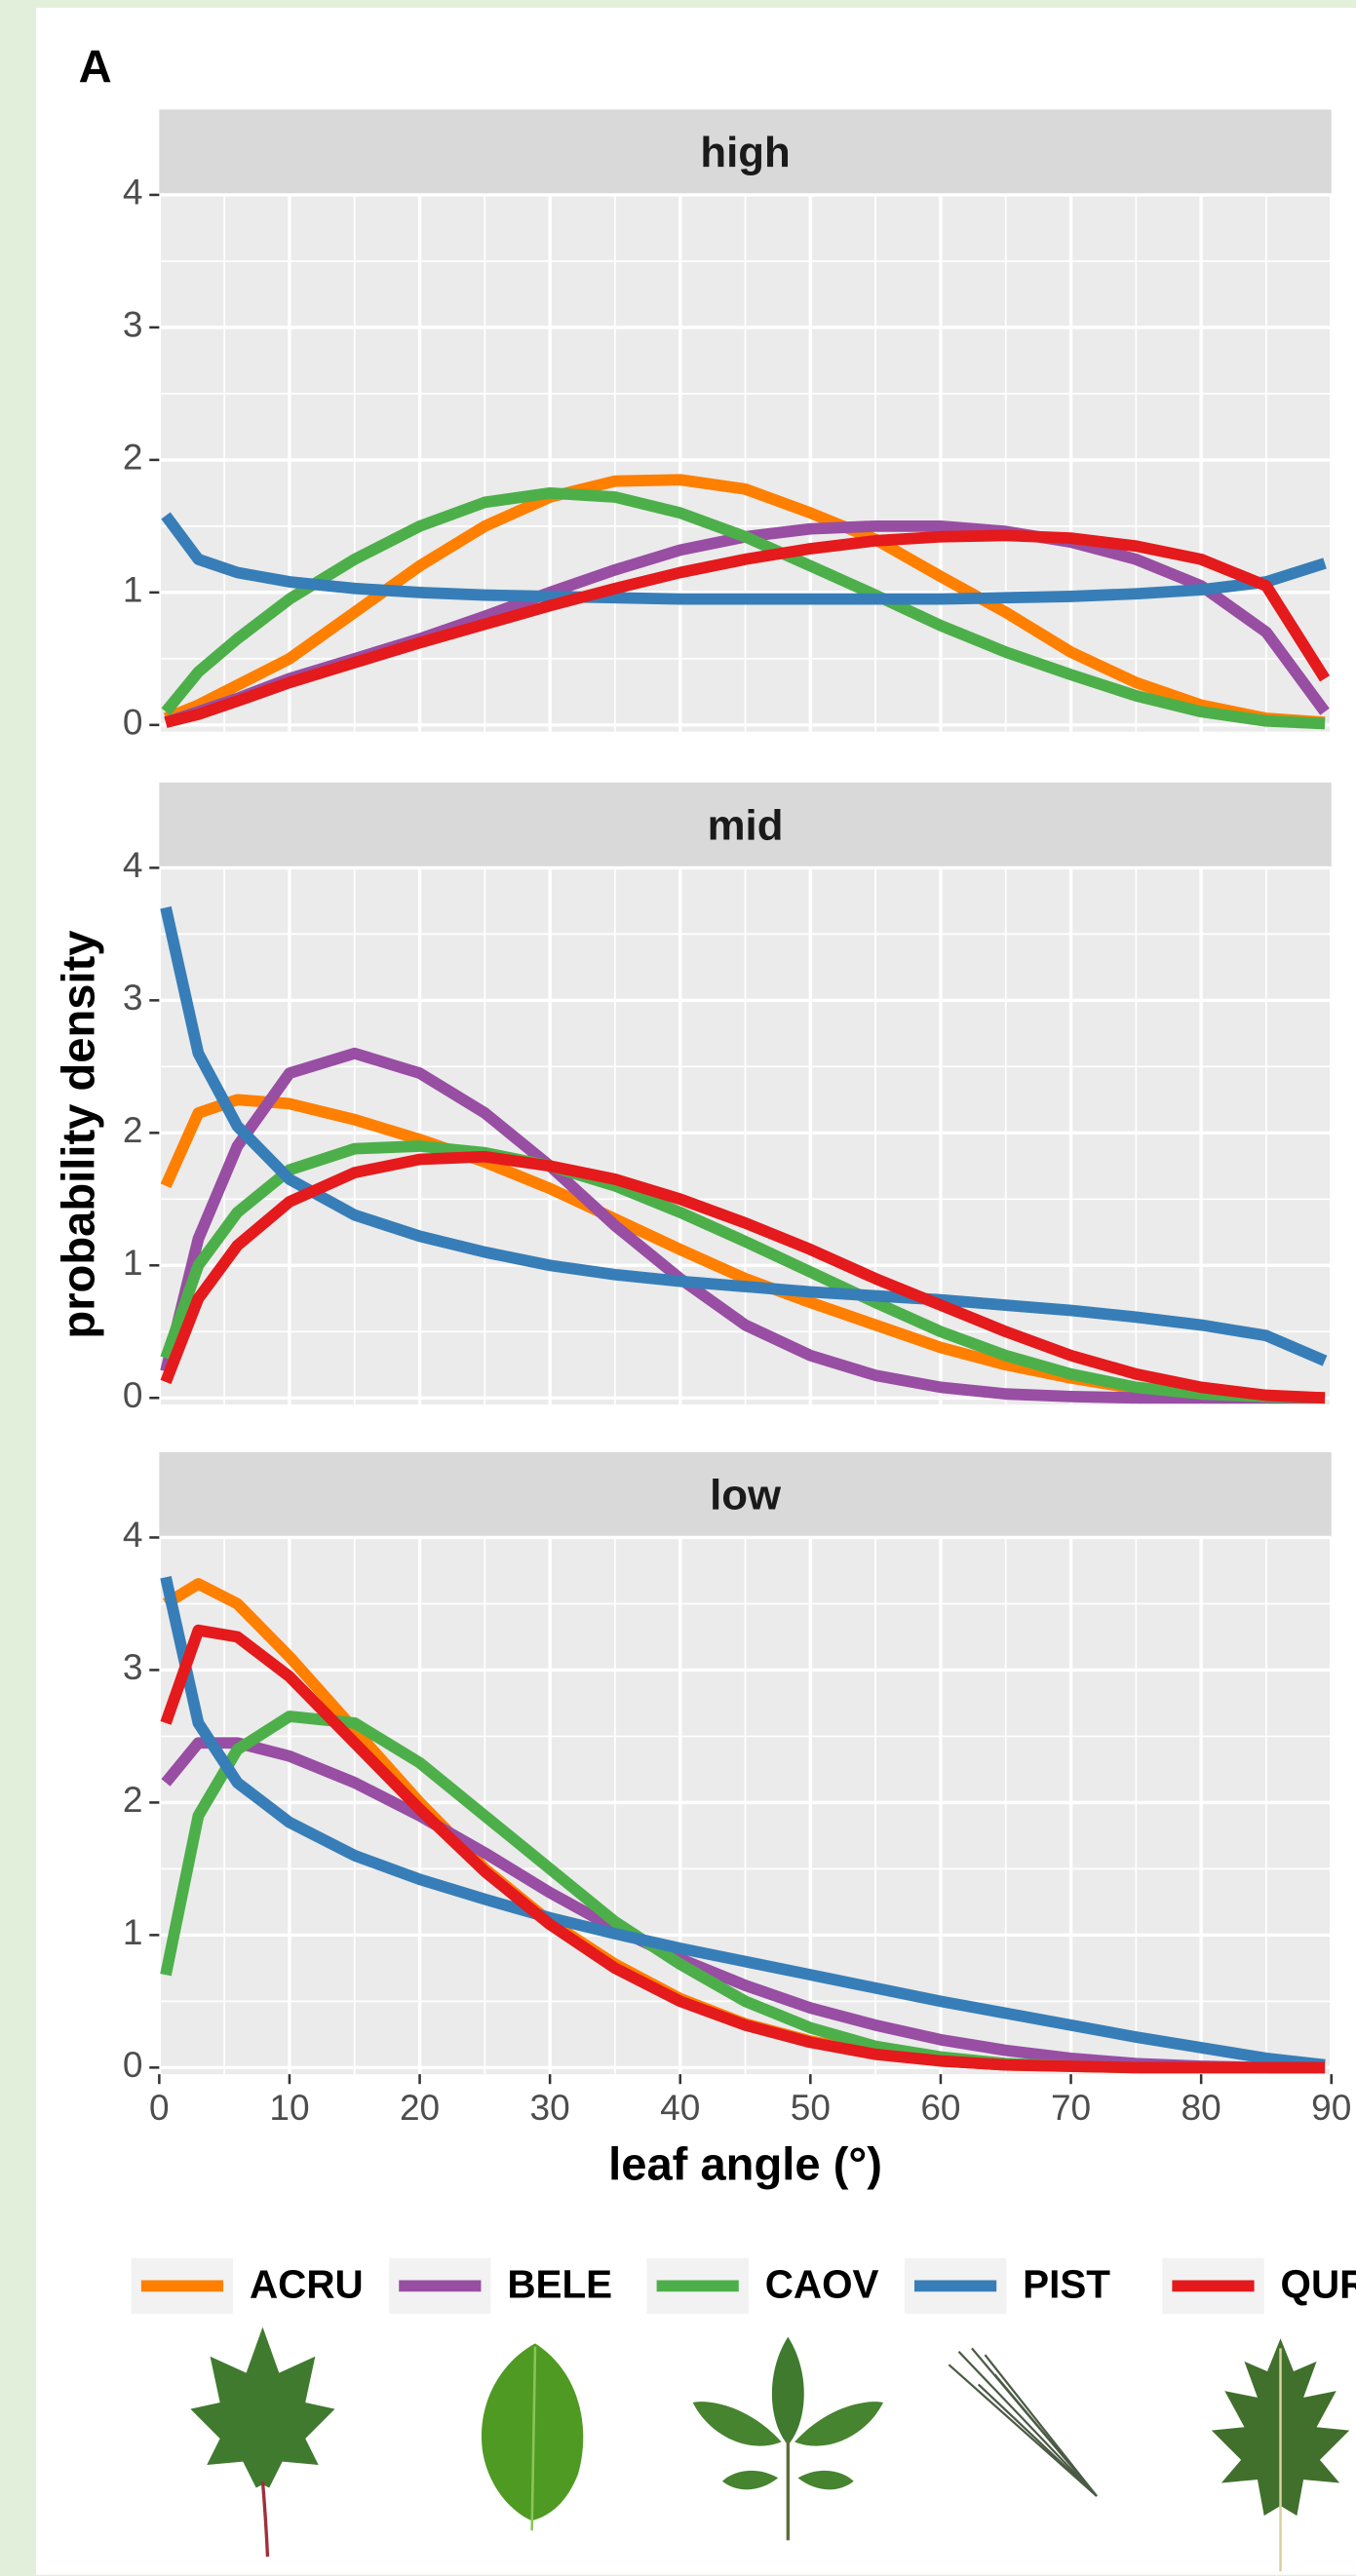  I want to click on x-tick-label: 10, so click(289, 2107).